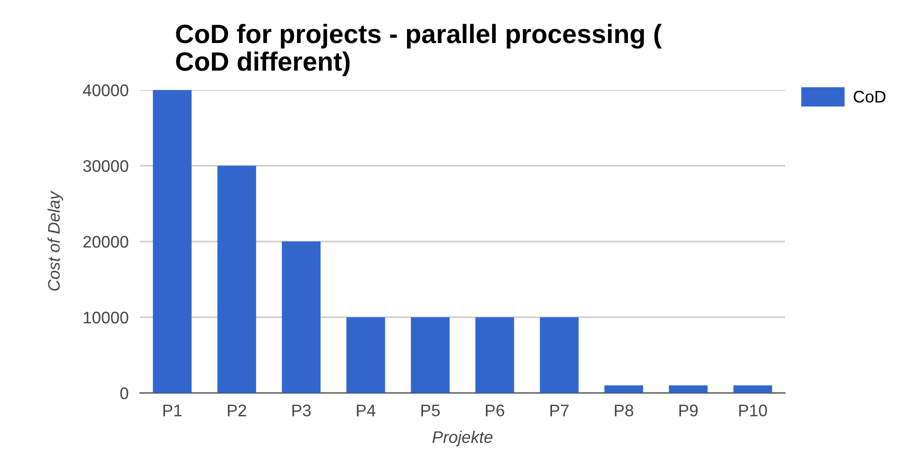 This screenshot has height=472, width=906. I want to click on chart-title: CoD for projects - parallel processing ( CoD different), so click(419, 50).